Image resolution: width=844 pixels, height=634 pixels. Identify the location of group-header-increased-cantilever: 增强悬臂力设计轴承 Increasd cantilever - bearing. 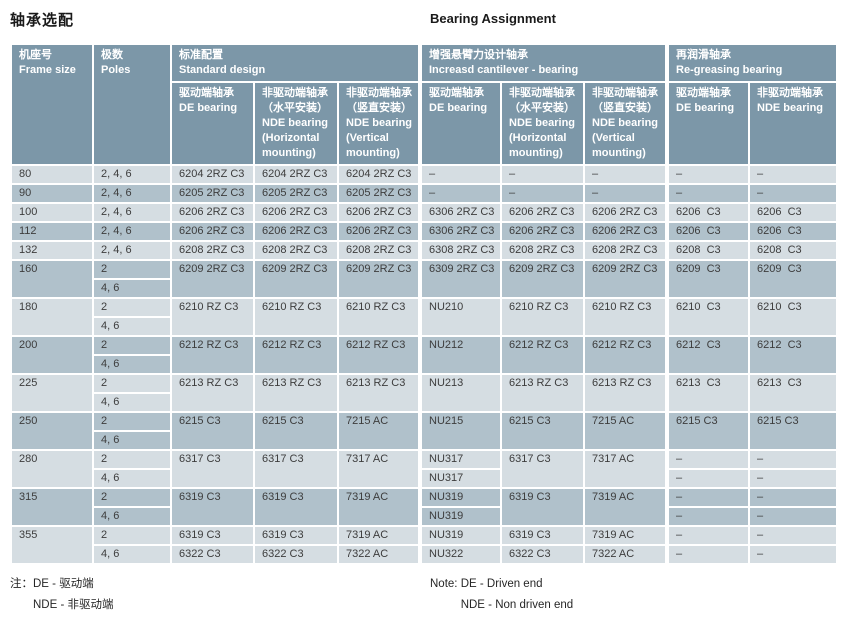
(543, 63).